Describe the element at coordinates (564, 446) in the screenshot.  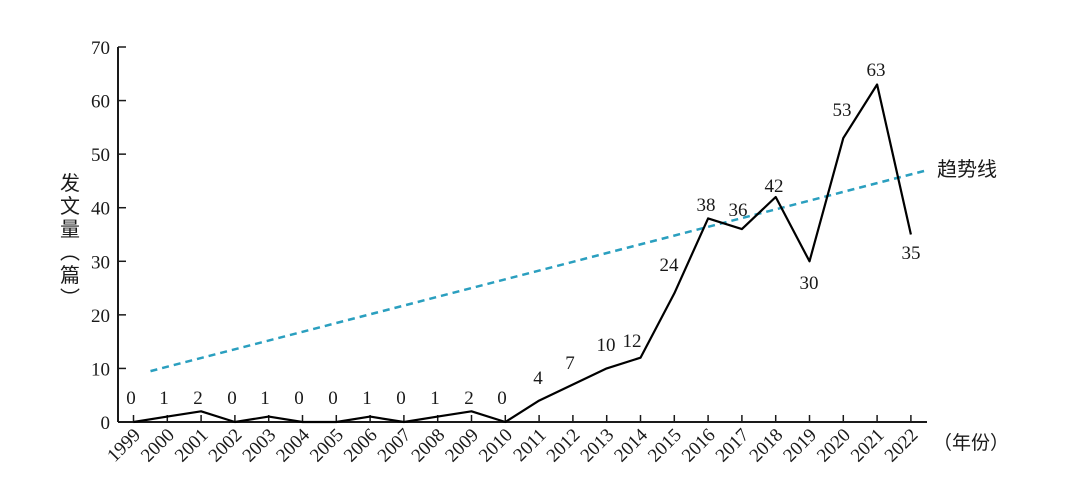
I see `x-tick-label: 2012` at that location.